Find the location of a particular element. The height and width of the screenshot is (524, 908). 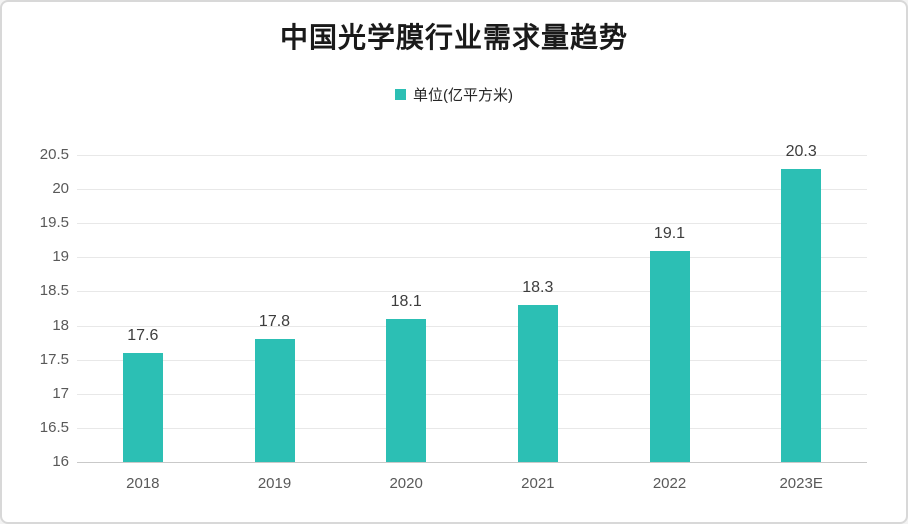

bar-value-label: 19.1 is located at coordinates (669, 233).